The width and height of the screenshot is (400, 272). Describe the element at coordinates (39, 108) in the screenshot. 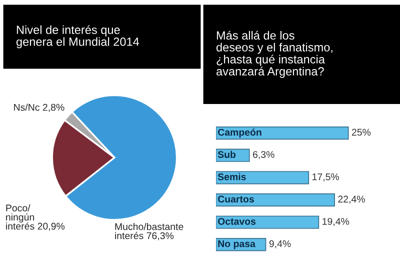

I see `slice-label: Ns/Nc 2,8%` at that location.